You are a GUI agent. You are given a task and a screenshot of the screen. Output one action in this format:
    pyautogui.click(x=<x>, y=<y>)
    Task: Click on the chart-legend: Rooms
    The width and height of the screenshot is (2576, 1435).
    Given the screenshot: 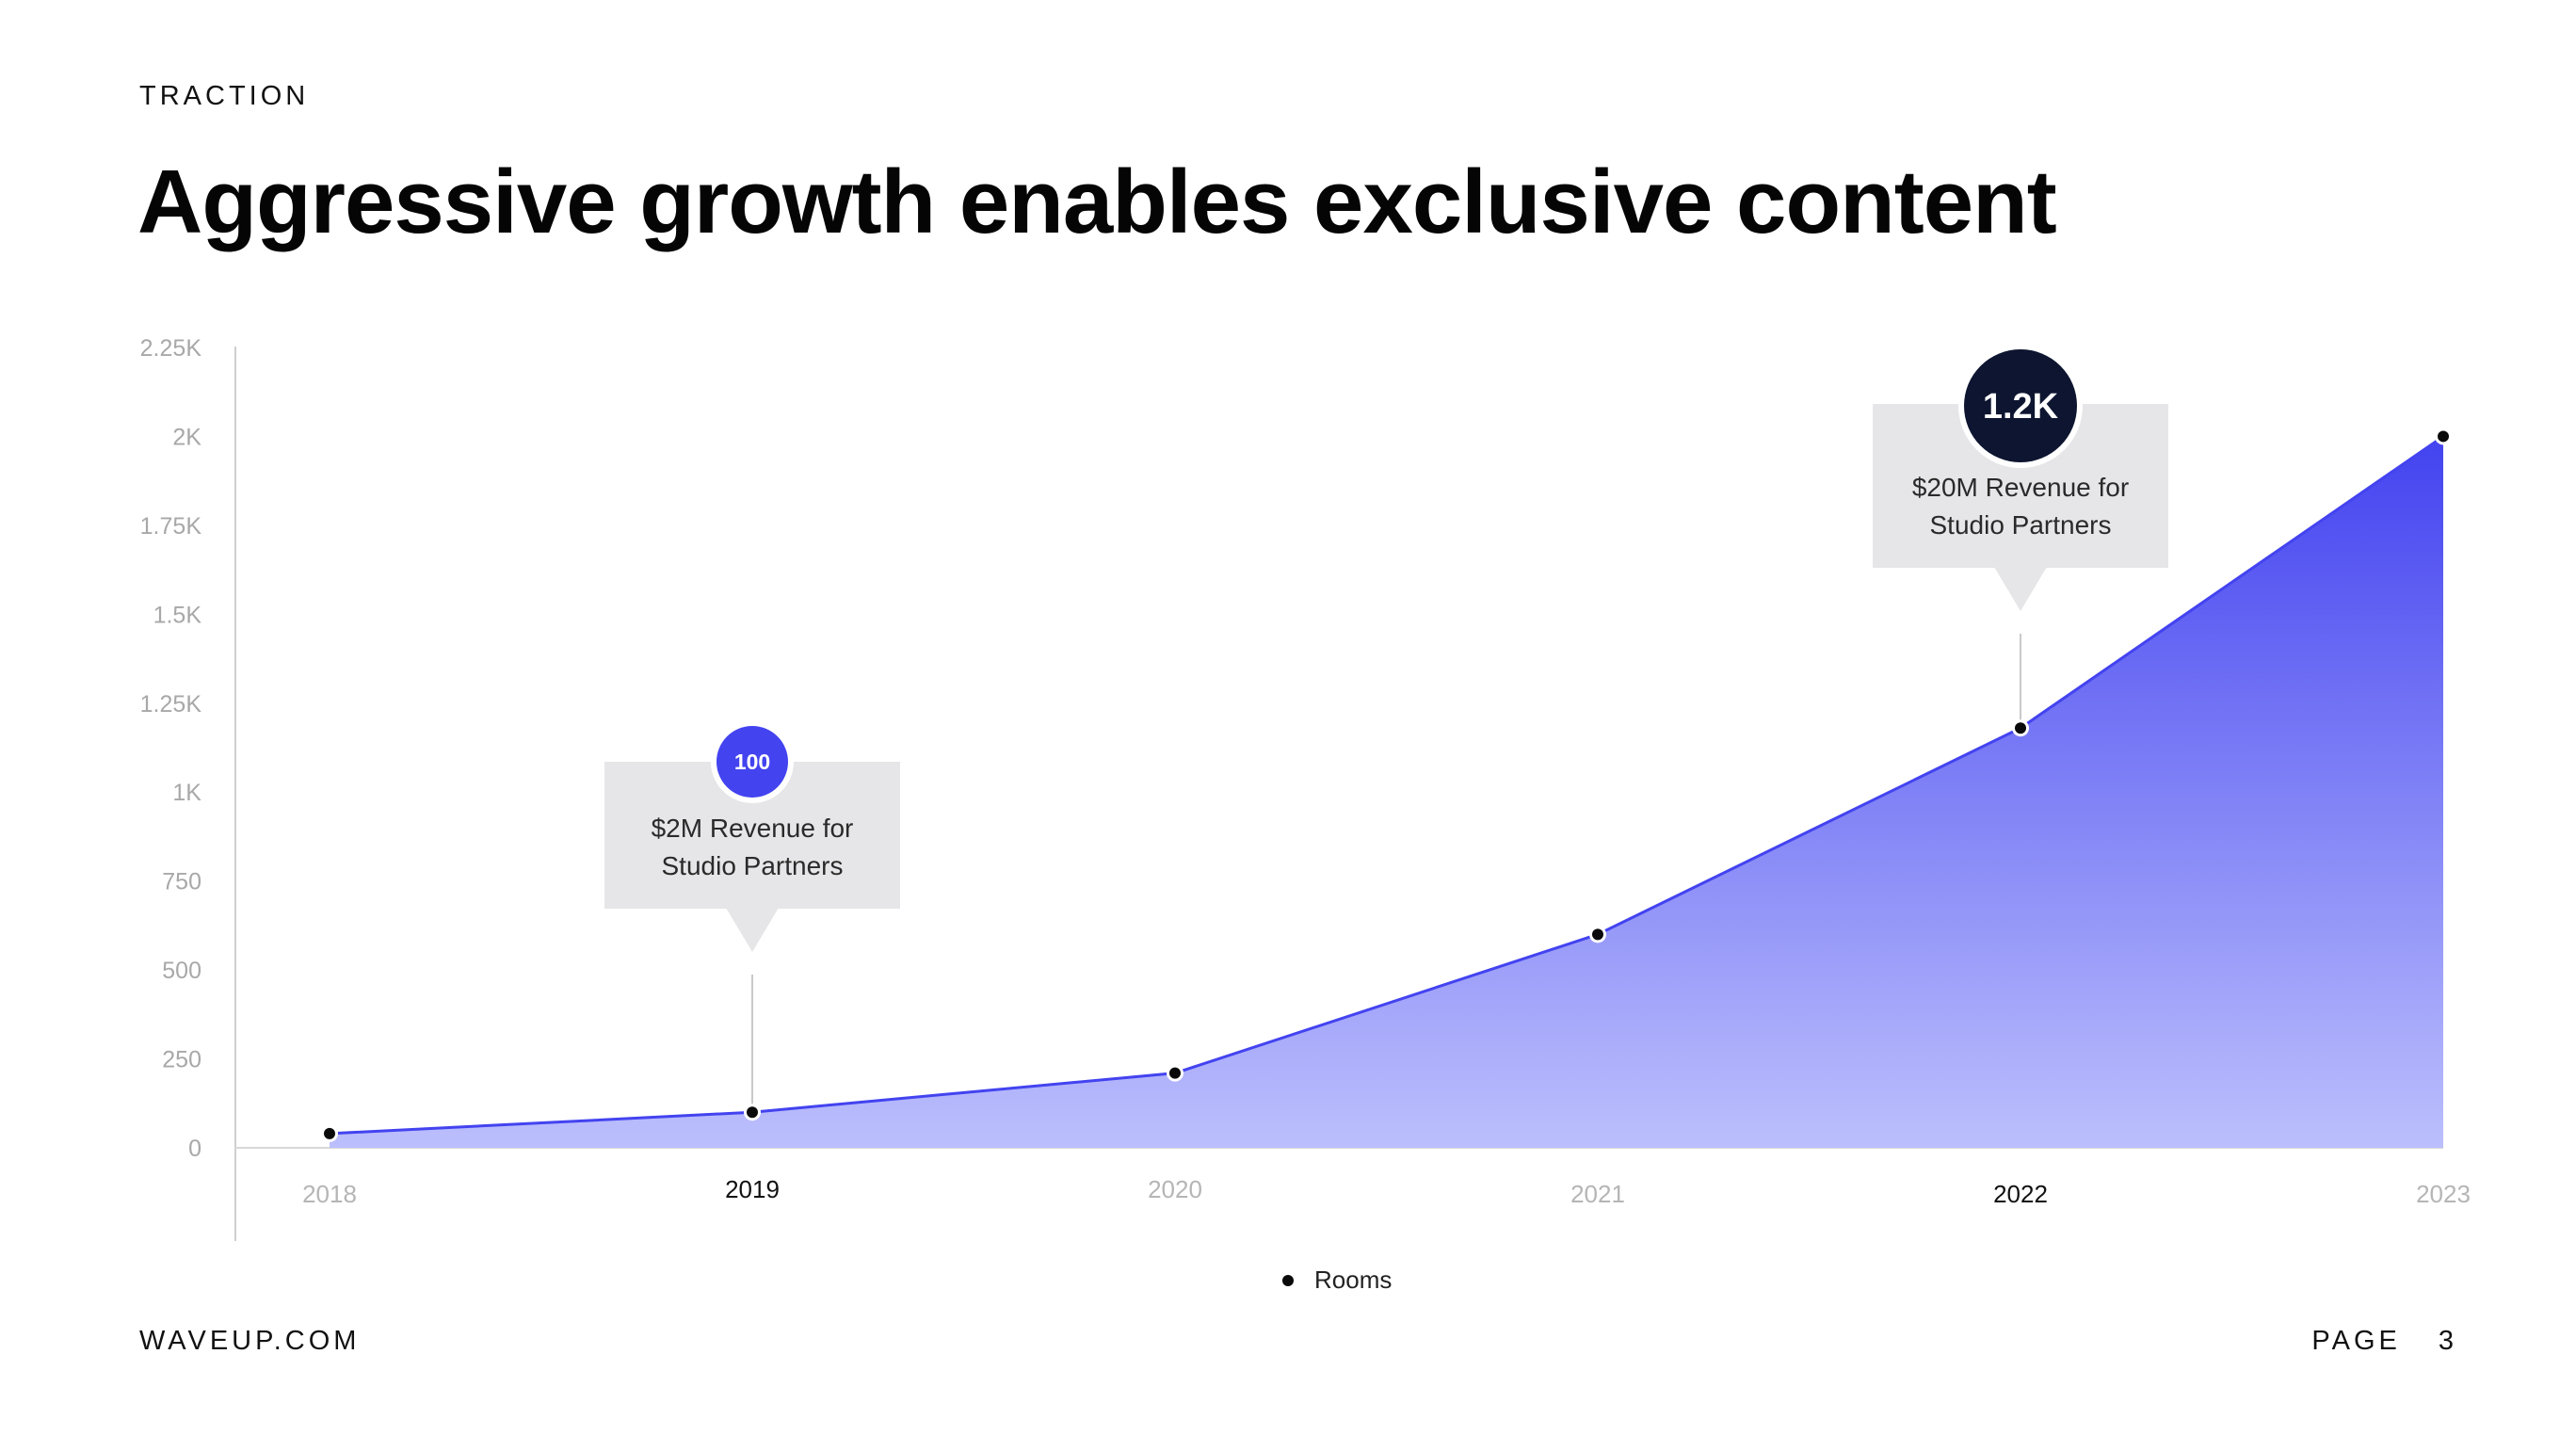 What is the action you would take?
    pyautogui.click(x=1337, y=1280)
    